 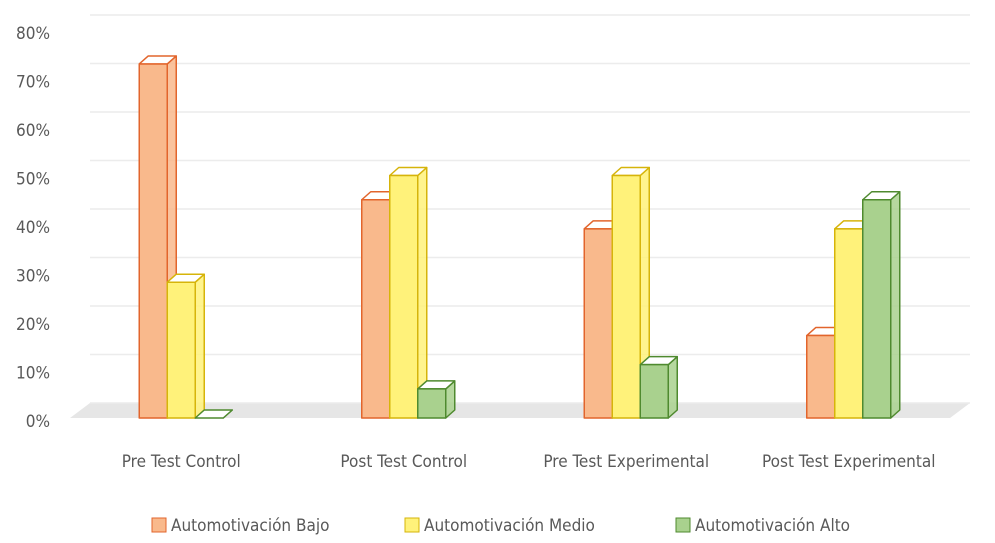 I want to click on x-tick-label: Post Test Experimental, so click(x=848, y=462).